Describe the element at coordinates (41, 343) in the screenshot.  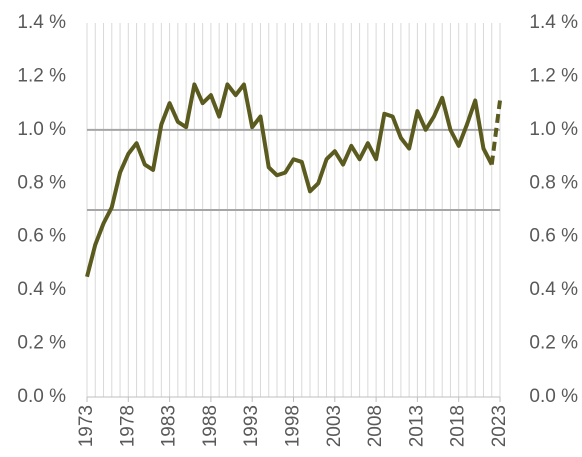
I see `y-tick-label: 0.2 %` at that location.